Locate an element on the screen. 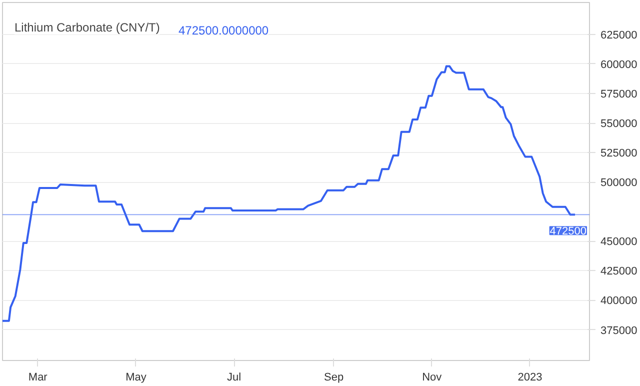 Image resolution: width=640 pixels, height=386 pixels. x-tick-label: Nov is located at coordinates (432, 378).